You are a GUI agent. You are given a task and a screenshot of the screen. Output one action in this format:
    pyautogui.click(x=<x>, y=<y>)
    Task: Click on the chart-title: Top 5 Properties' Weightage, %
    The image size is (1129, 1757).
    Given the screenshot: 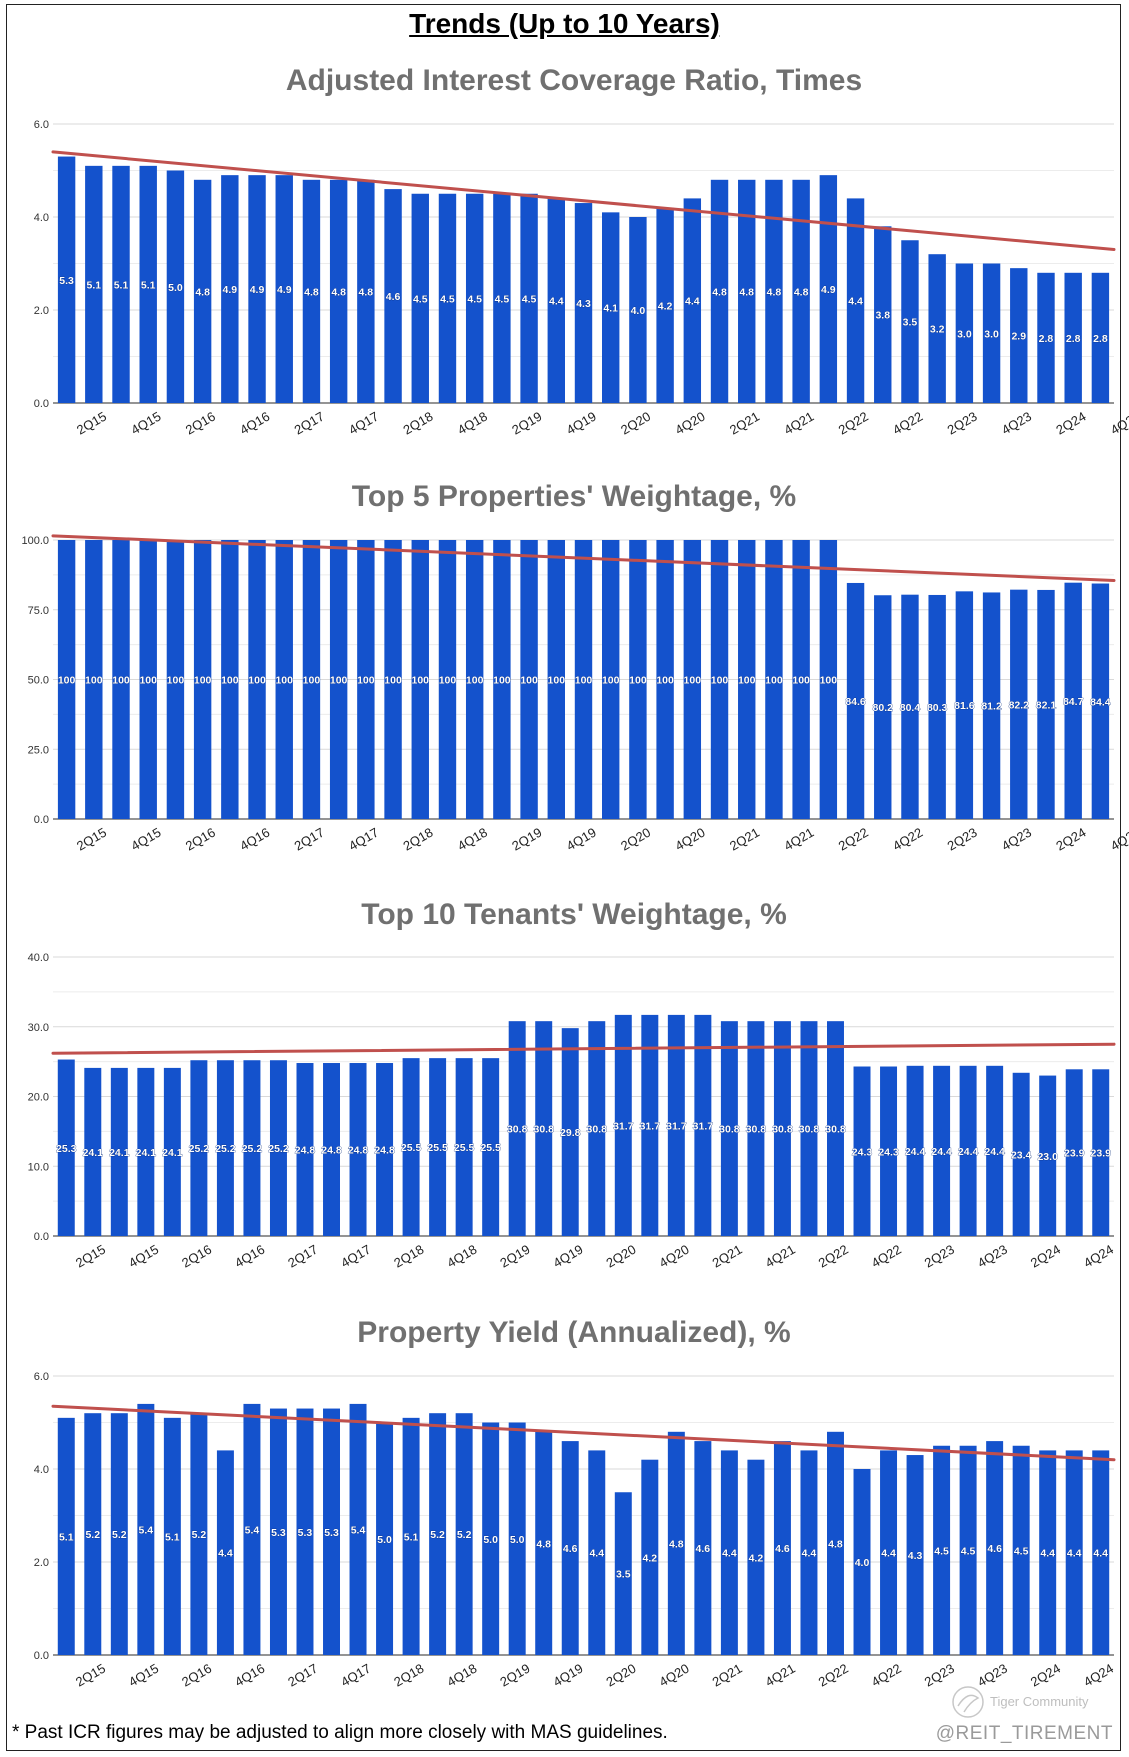 What is the action you would take?
    pyautogui.click(x=574, y=496)
    